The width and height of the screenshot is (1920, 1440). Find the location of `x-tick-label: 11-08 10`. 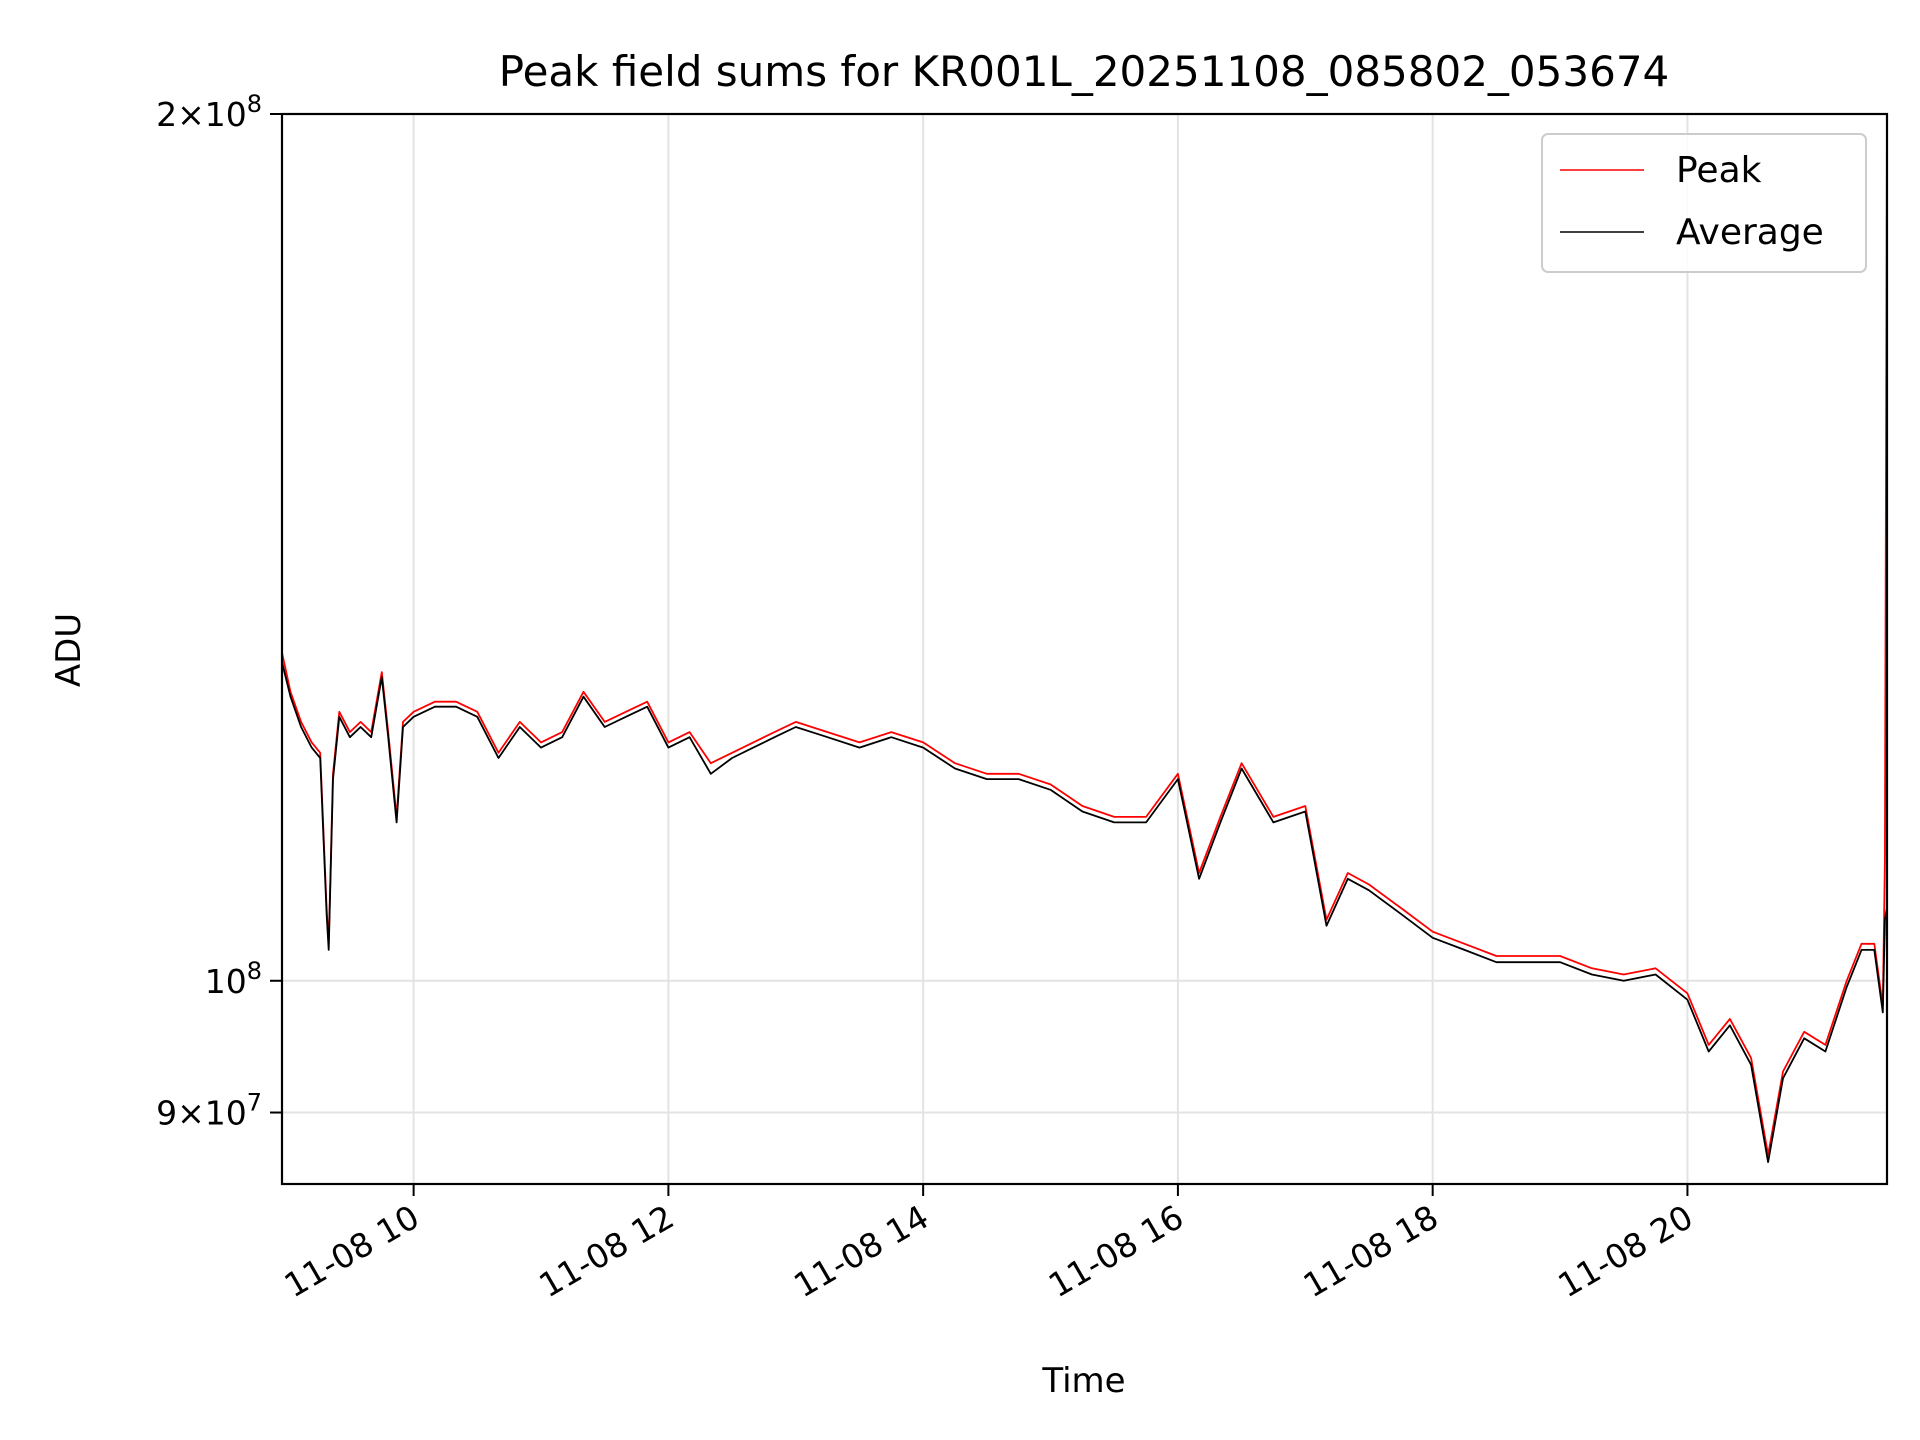

x-tick-label: 11-08 10 is located at coordinates (352, 1251).